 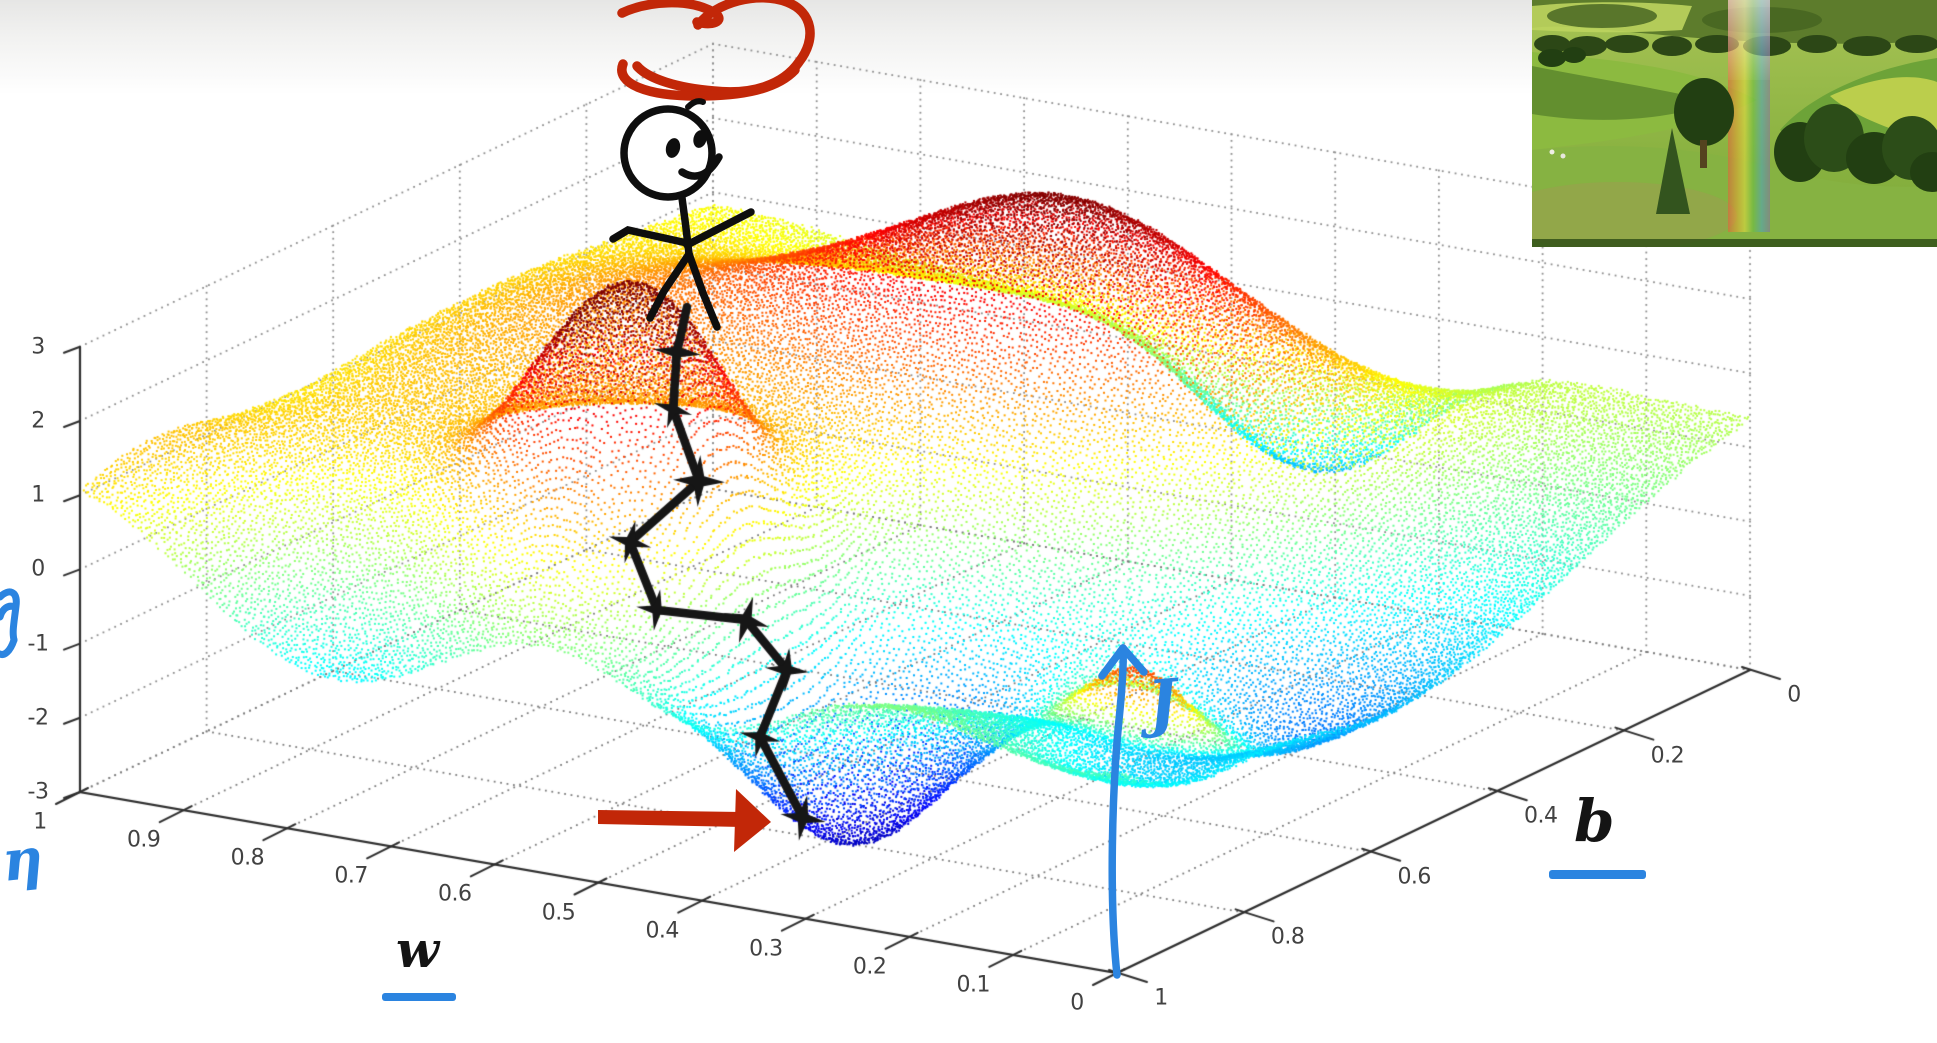 I want to click on w-tick-label: 0.6, so click(x=455, y=894).